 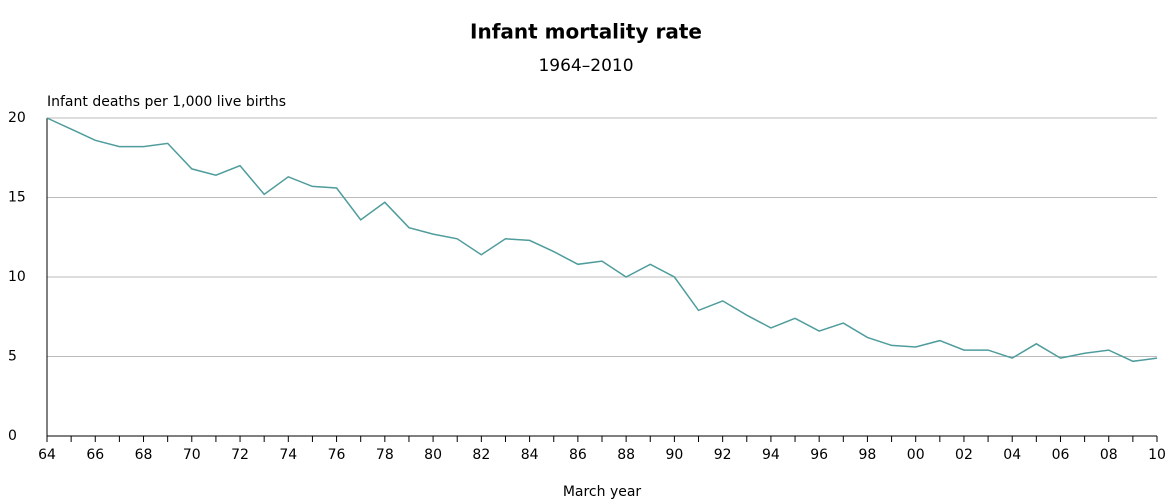 I want to click on x-tick-label: 02, so click(x=964, y=455).